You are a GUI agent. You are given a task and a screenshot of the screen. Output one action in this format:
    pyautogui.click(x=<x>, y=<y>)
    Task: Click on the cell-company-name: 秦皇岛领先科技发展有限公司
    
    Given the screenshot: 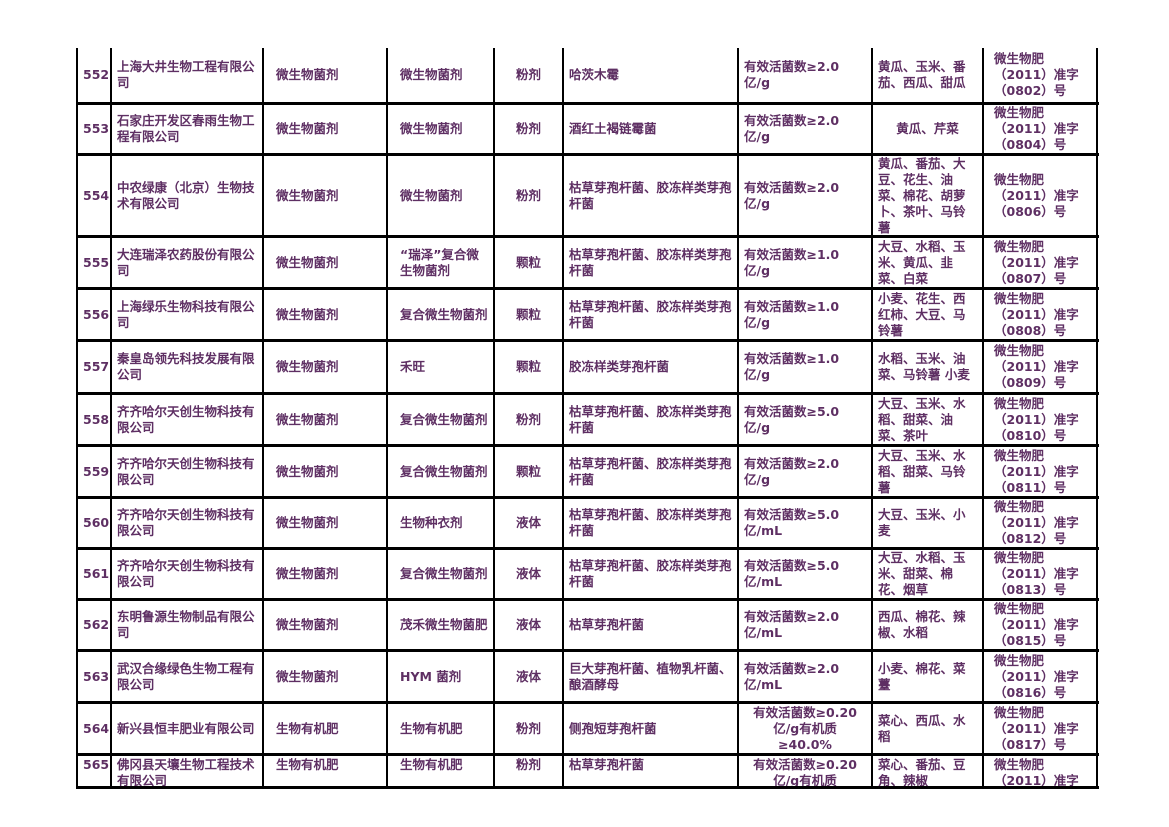 What is the action you would take?
    pyautogui.click(x=188, y=367)
    